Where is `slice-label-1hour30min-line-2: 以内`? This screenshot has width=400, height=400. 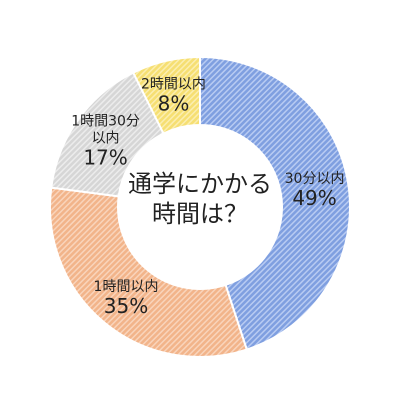 slice-label-1hour30min-line-2: 以内 is located at coordinates (106, 139).